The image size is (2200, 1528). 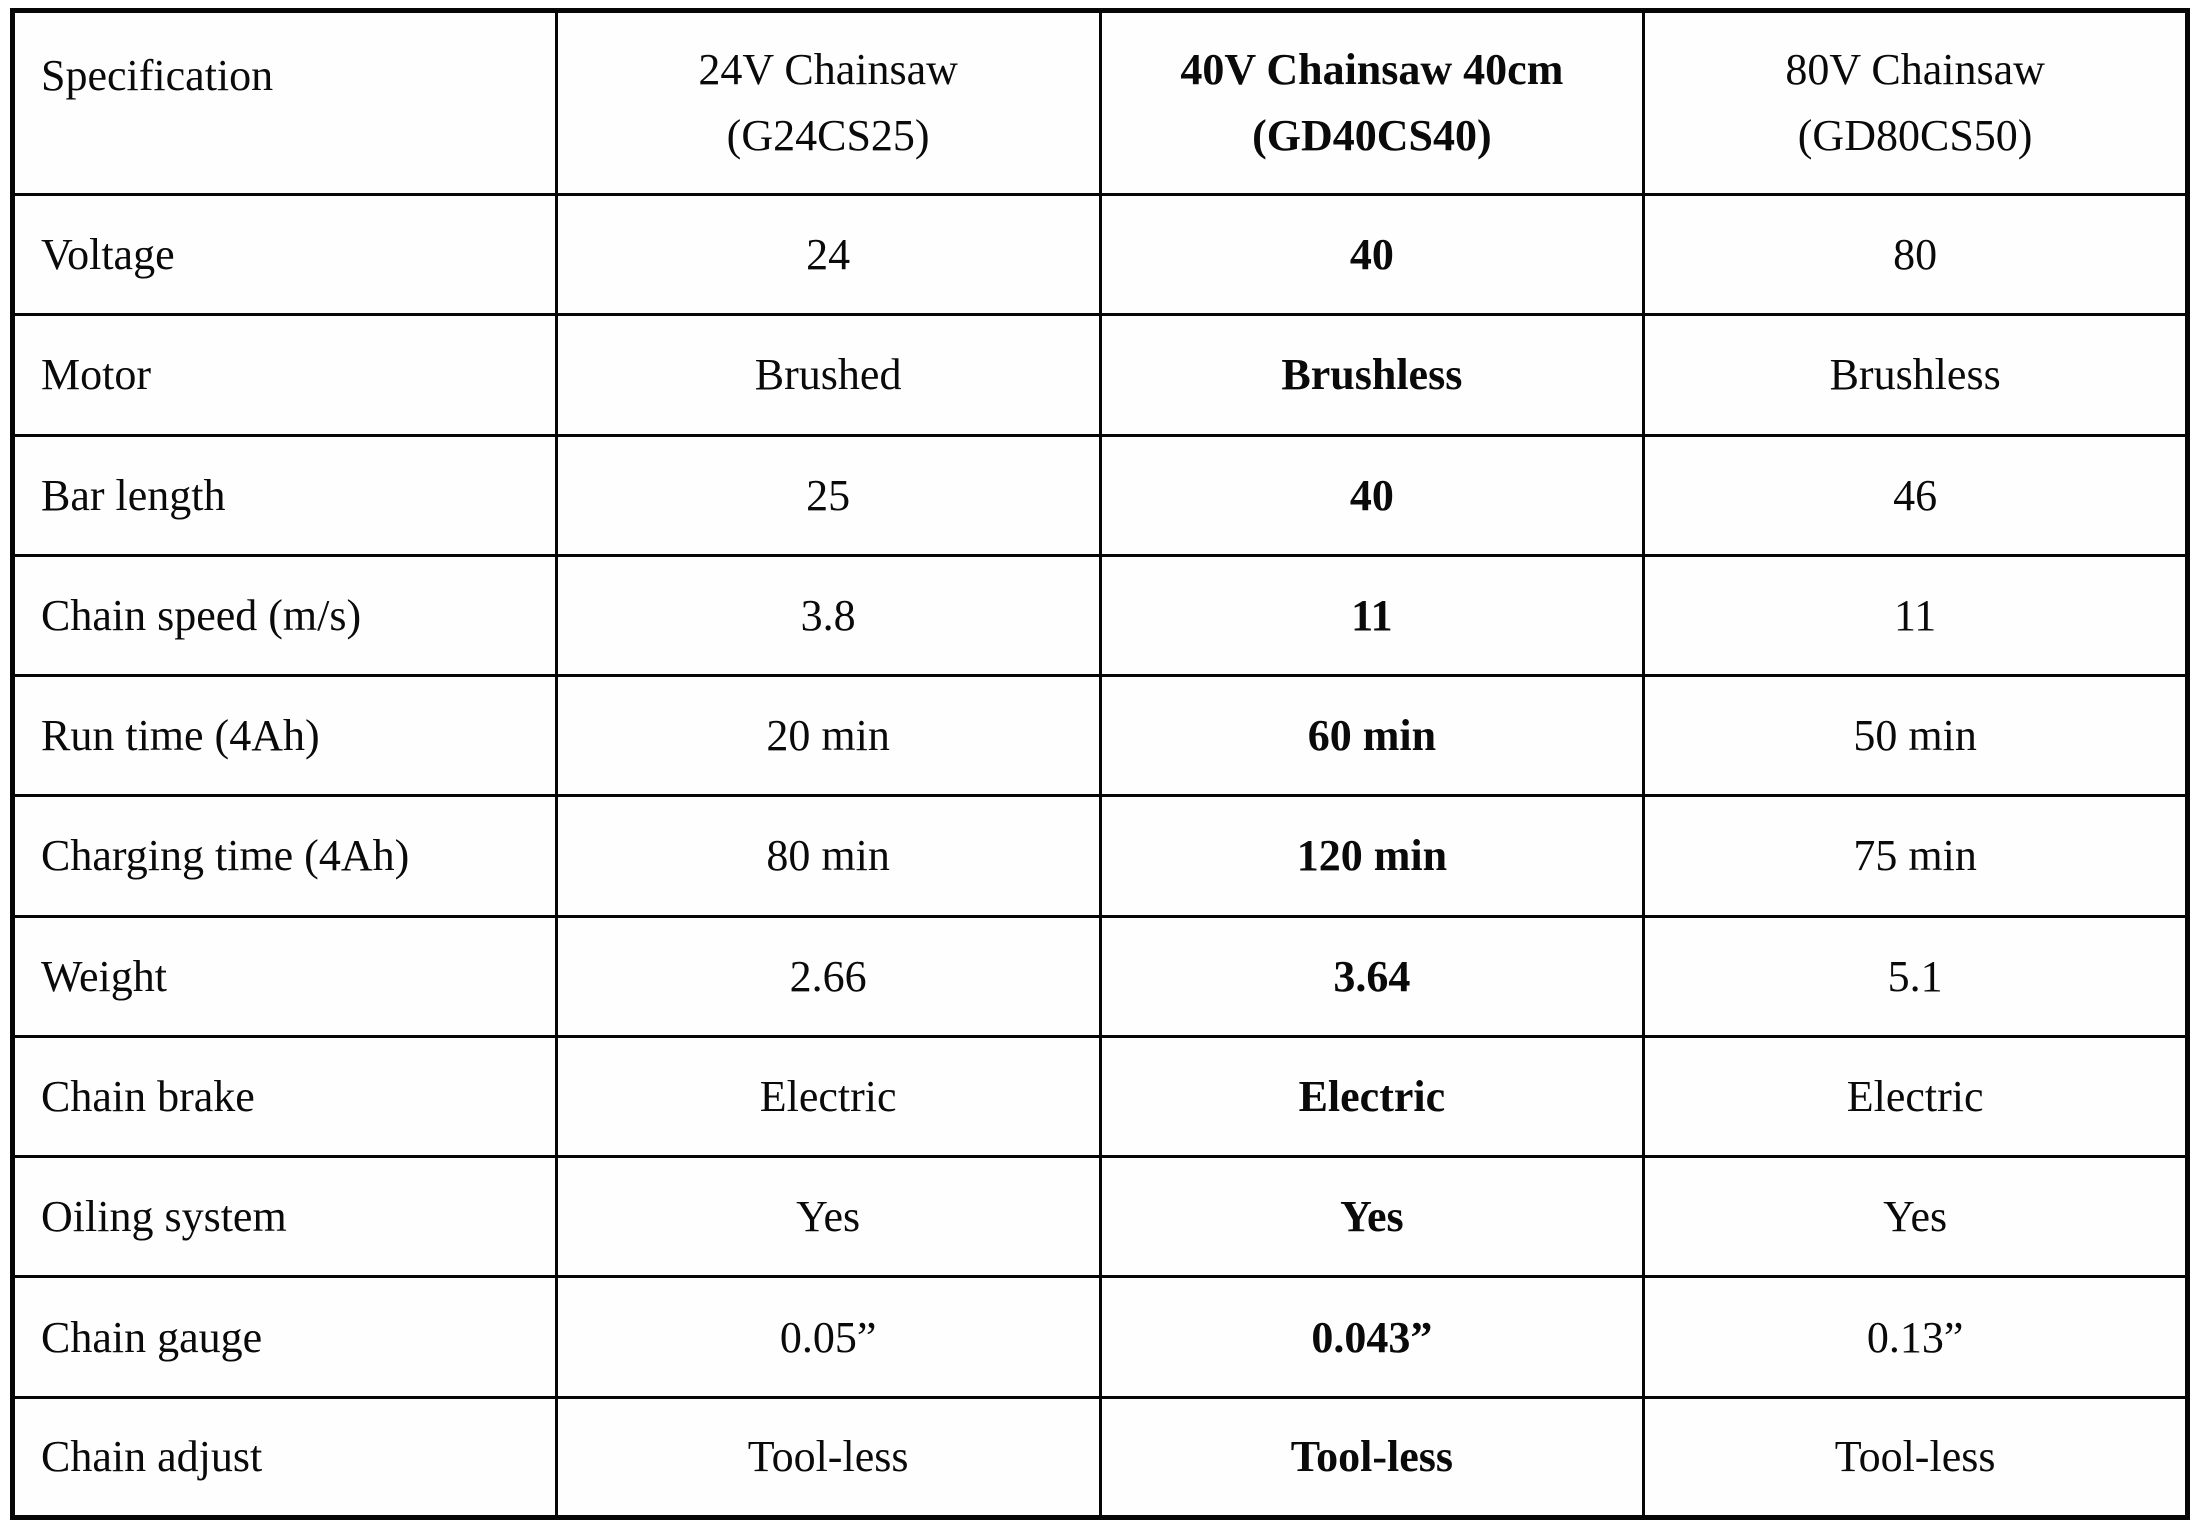 What do you see at coordinates (284, 1457) in the screenshot?
I see `spec-label: Chain adjust` at bounding box center [284, 1457].